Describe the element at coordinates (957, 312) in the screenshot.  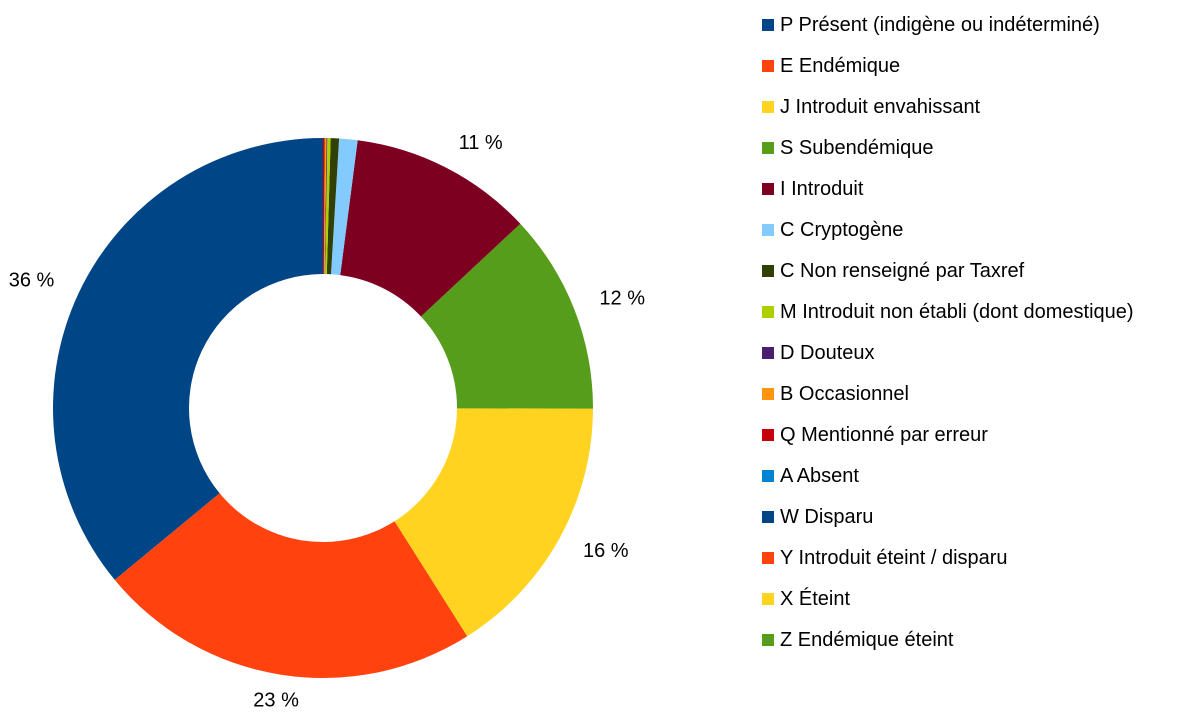
I see `legend-label: M Introduit non établi (dont domestique)` at that location.